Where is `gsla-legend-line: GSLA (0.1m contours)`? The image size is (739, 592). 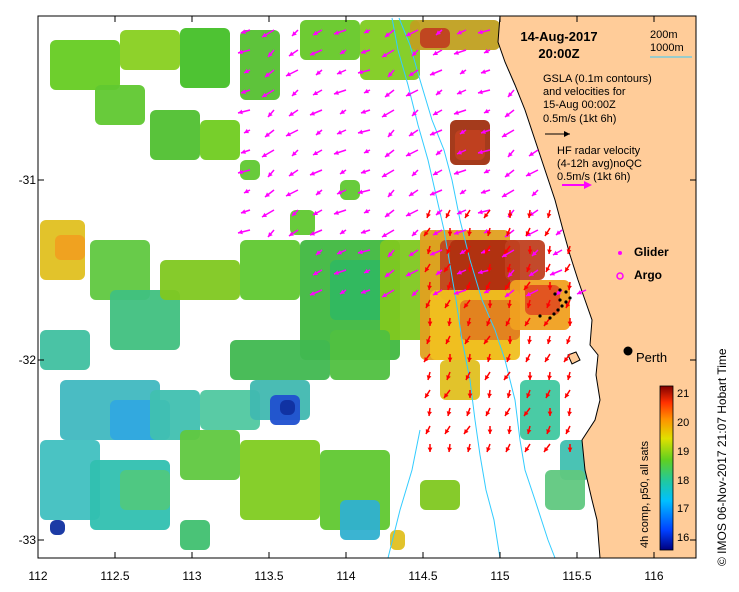 gsla-legend-line: GSLA (0.1m contours) is located at coordinates (597, 79).